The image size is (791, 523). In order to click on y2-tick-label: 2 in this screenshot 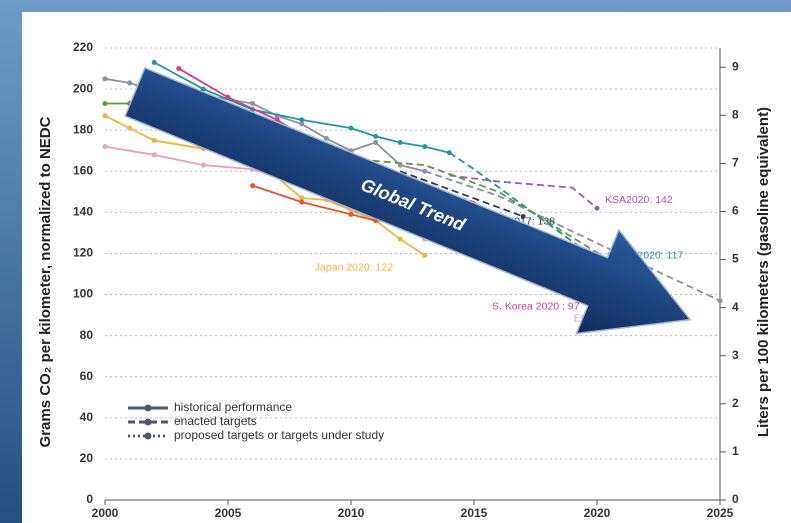, I will do `click(735, 403)`.